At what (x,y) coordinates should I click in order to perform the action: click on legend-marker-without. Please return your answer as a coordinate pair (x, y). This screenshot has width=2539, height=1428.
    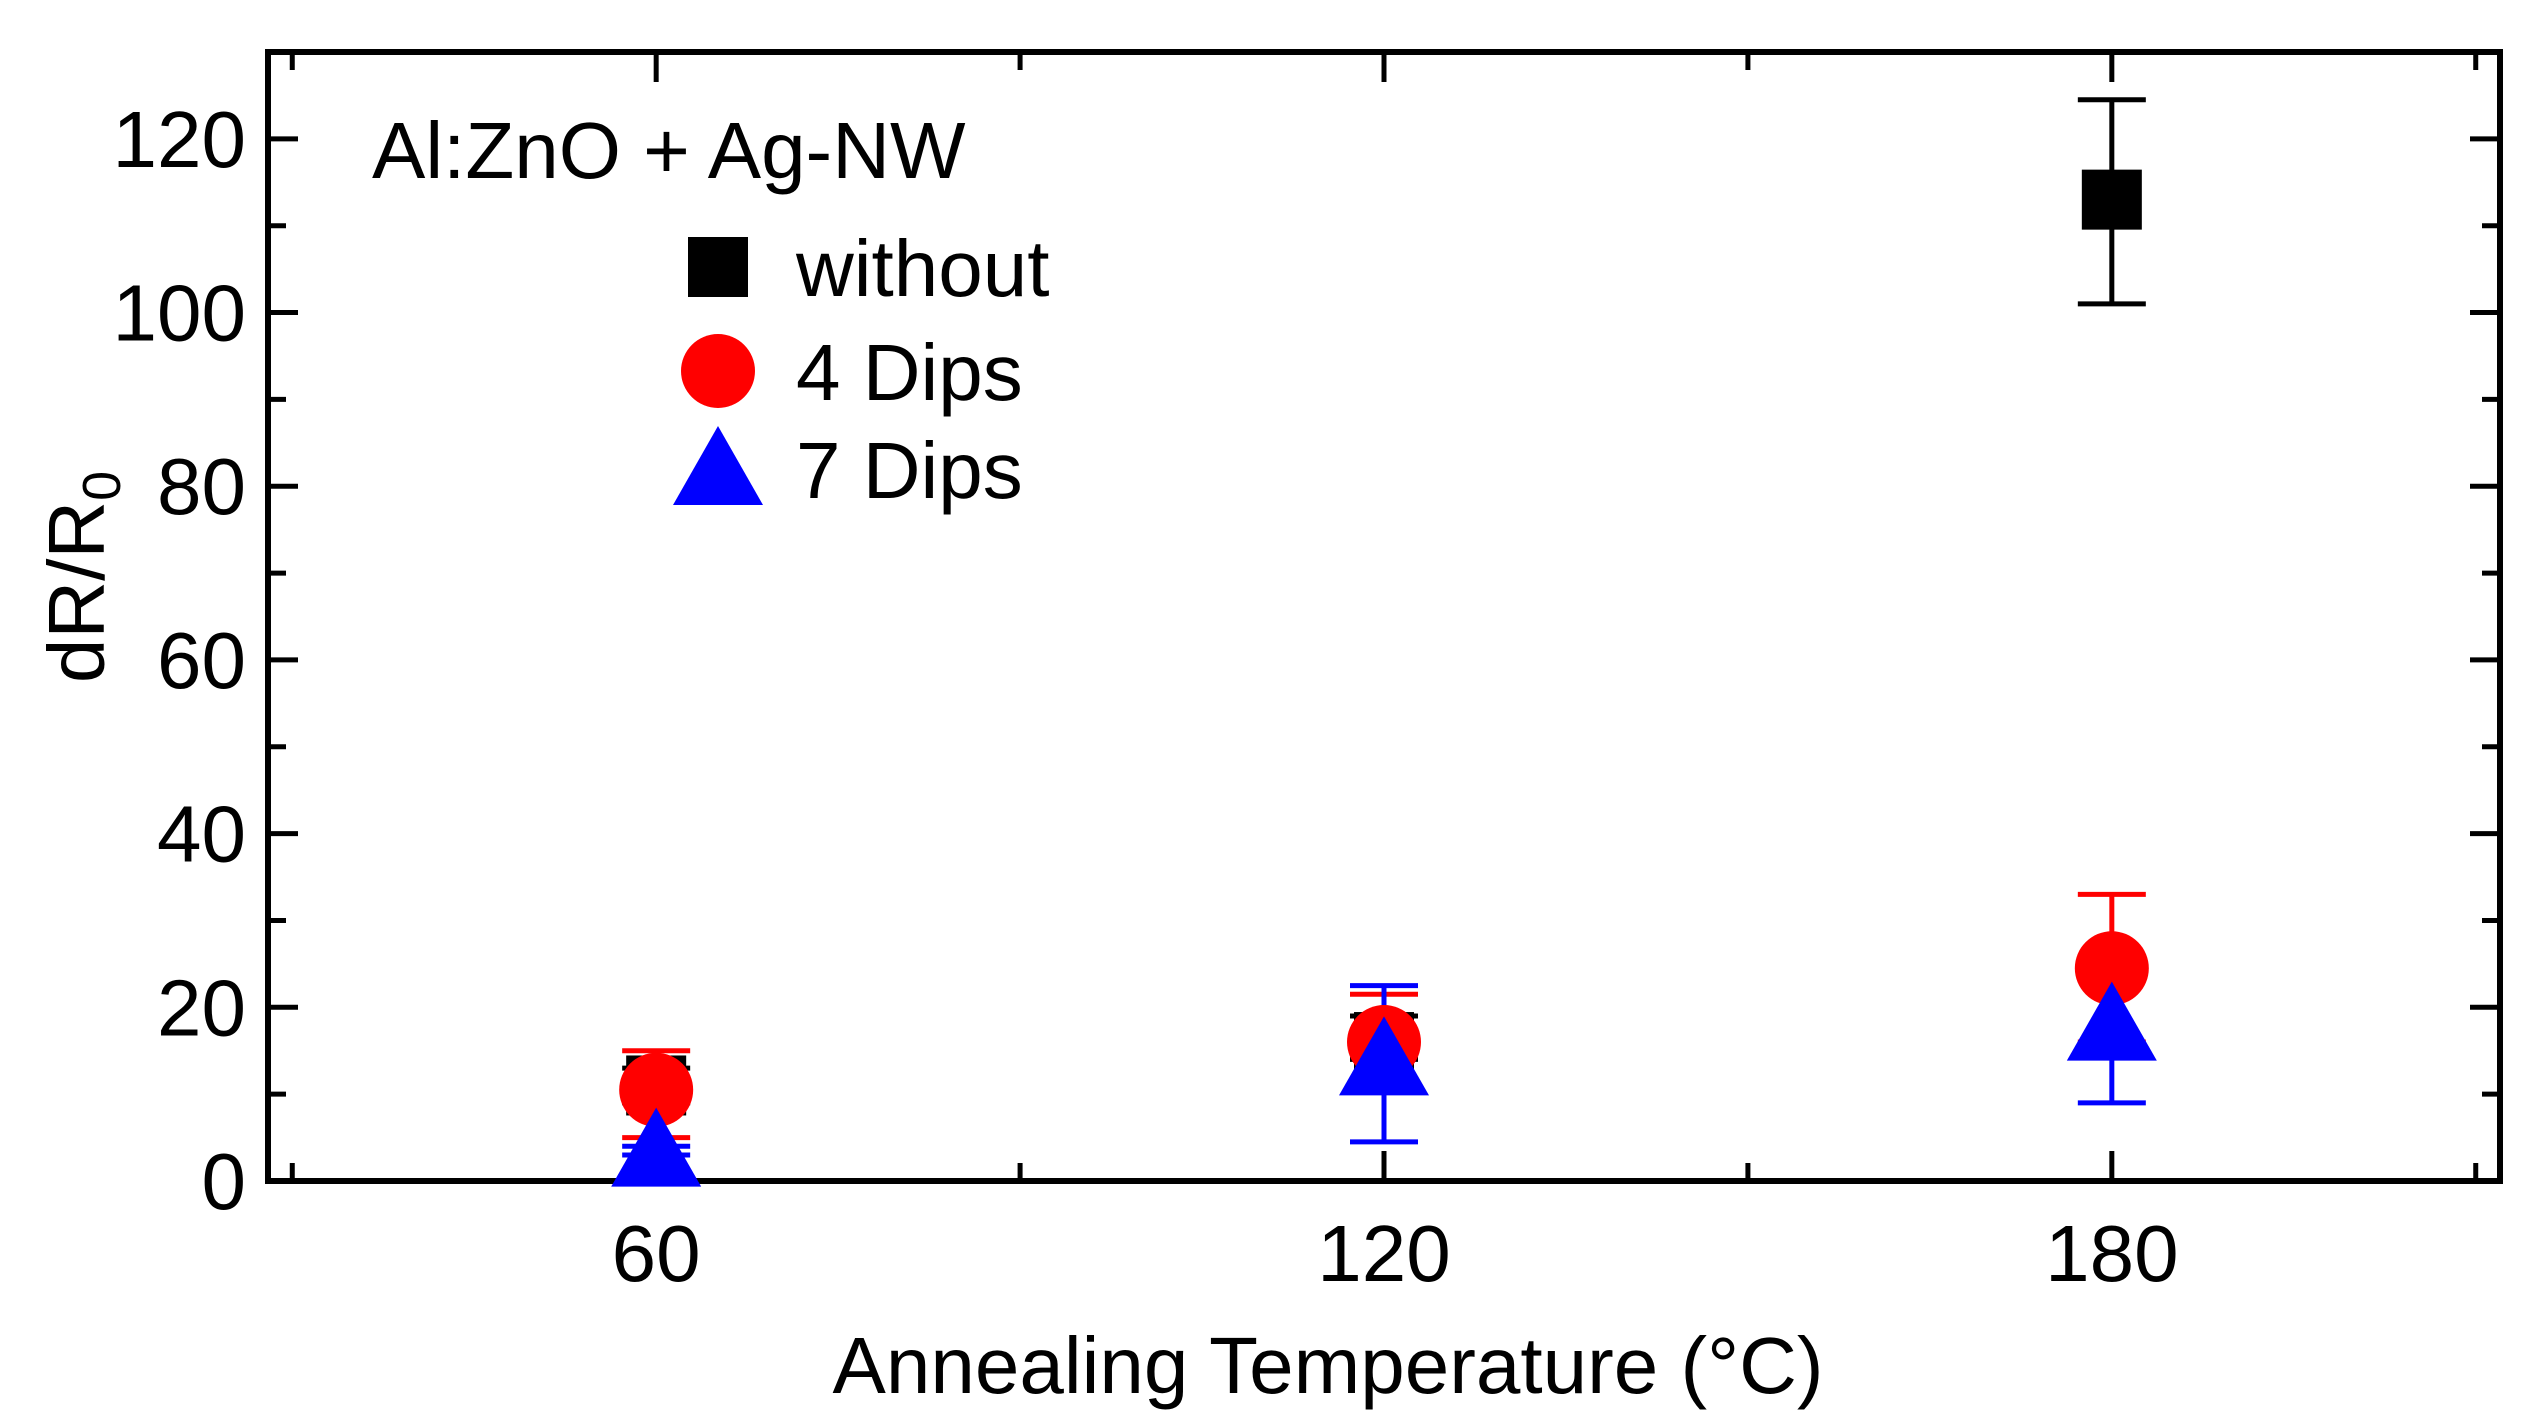
    Looking at the image, I should click on (718, 267).